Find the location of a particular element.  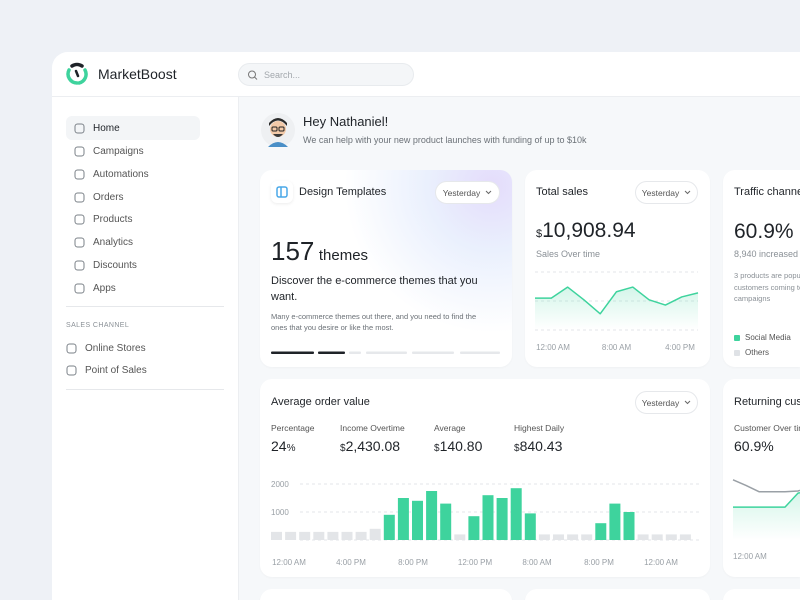

count-unit: themes is located at coordinates (343, 255).